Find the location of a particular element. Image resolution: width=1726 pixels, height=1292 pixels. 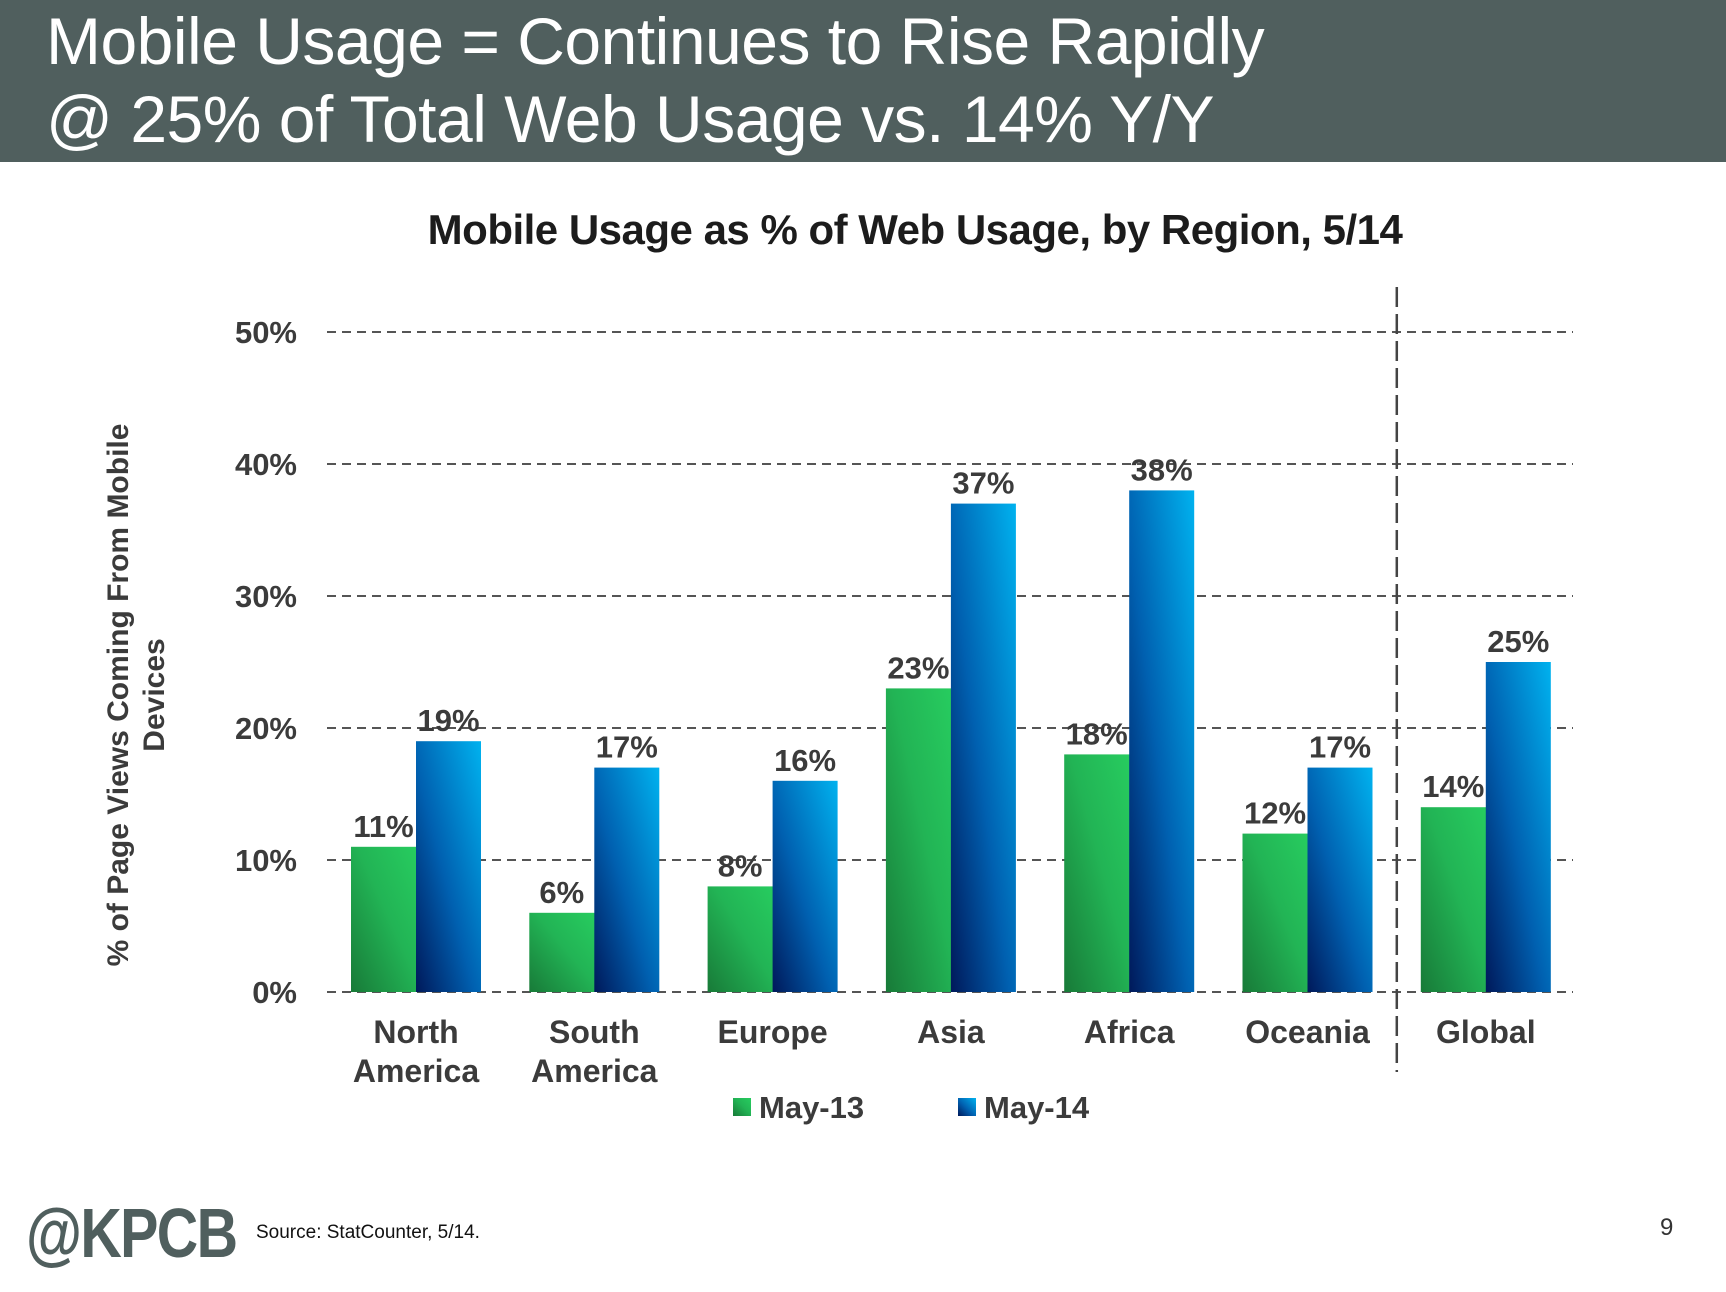

page-number: 9 is located at coordinates (1667, 1227).